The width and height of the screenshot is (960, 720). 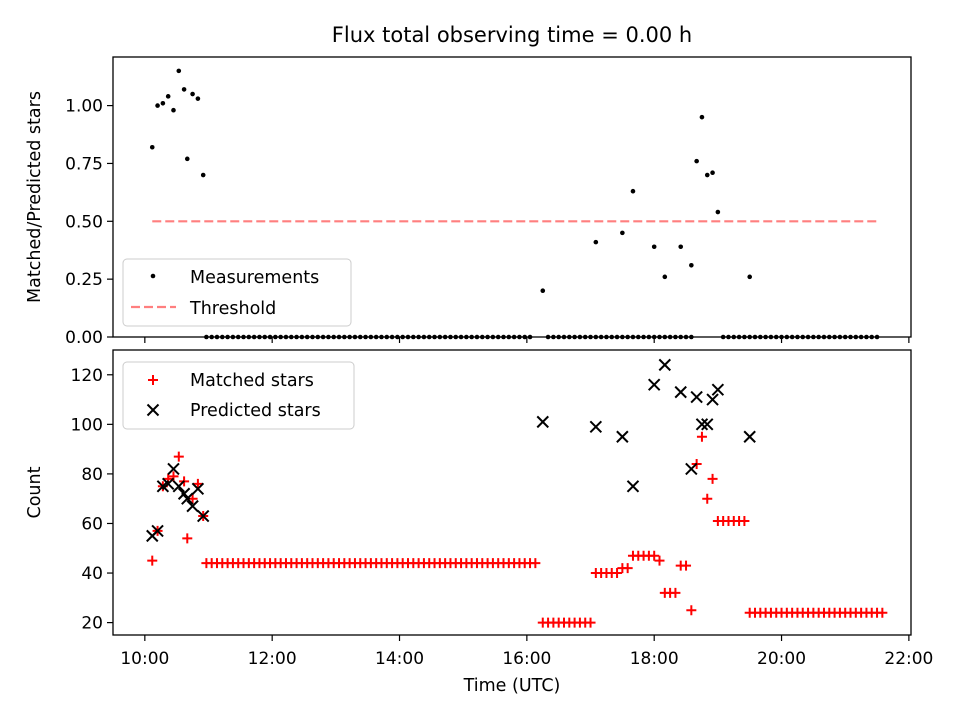 What do you see at coordinates (92, 475) in the screenshot?
I see `y-tick-label-bottom: 80` at bounding box center [92, 475].